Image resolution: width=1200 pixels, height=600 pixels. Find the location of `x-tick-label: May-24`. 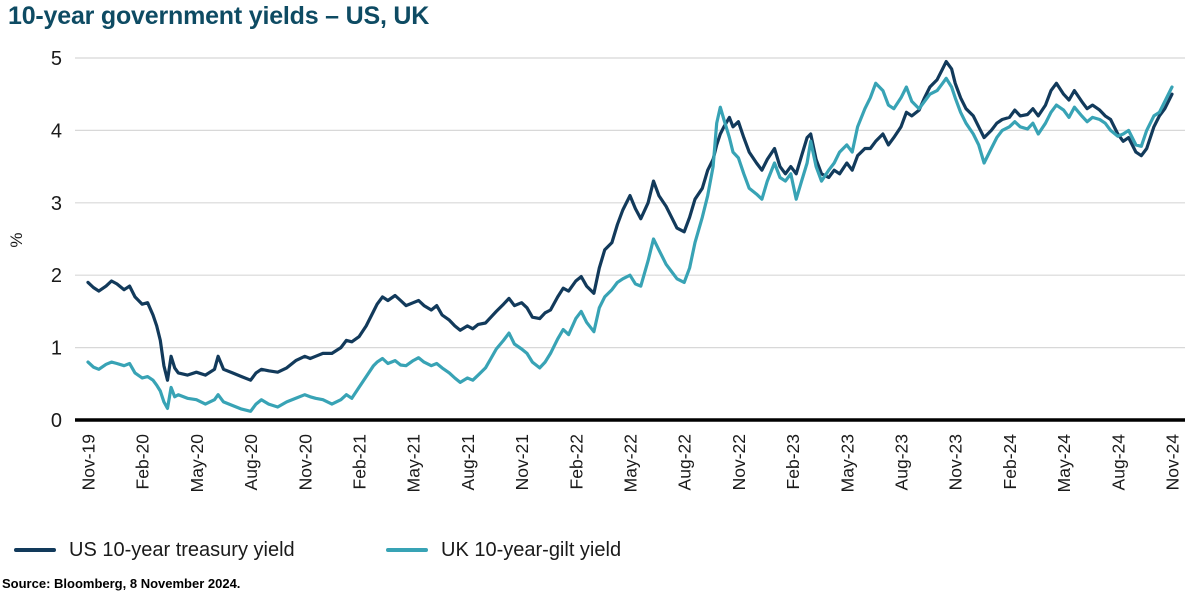

x-tick-label: May-24 is located at coordinates (1064, 463).